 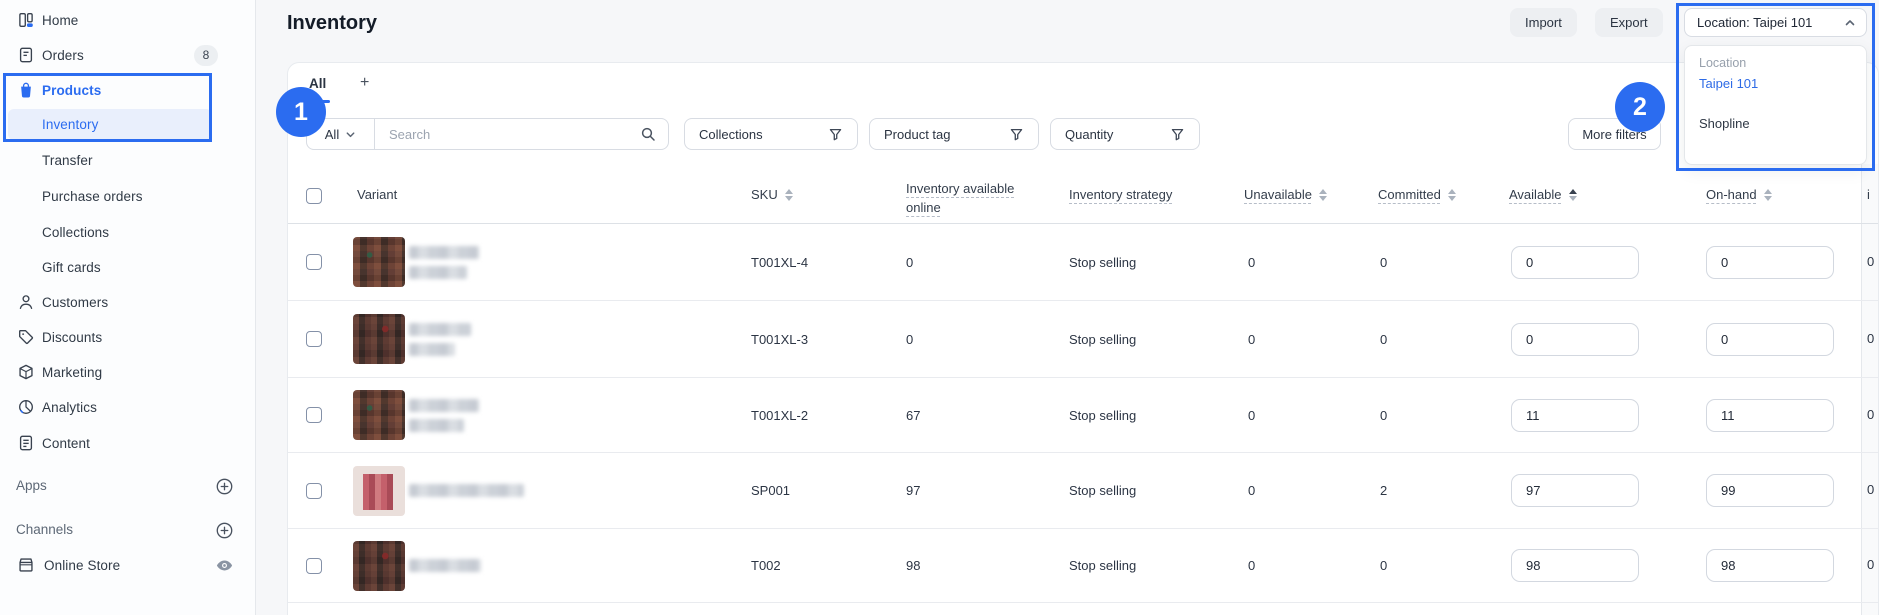 What do you see at coordinates (69, 407) in the screenshot?
I see `sidebar-item-label: Analytics` at bounding box center [69, 407].